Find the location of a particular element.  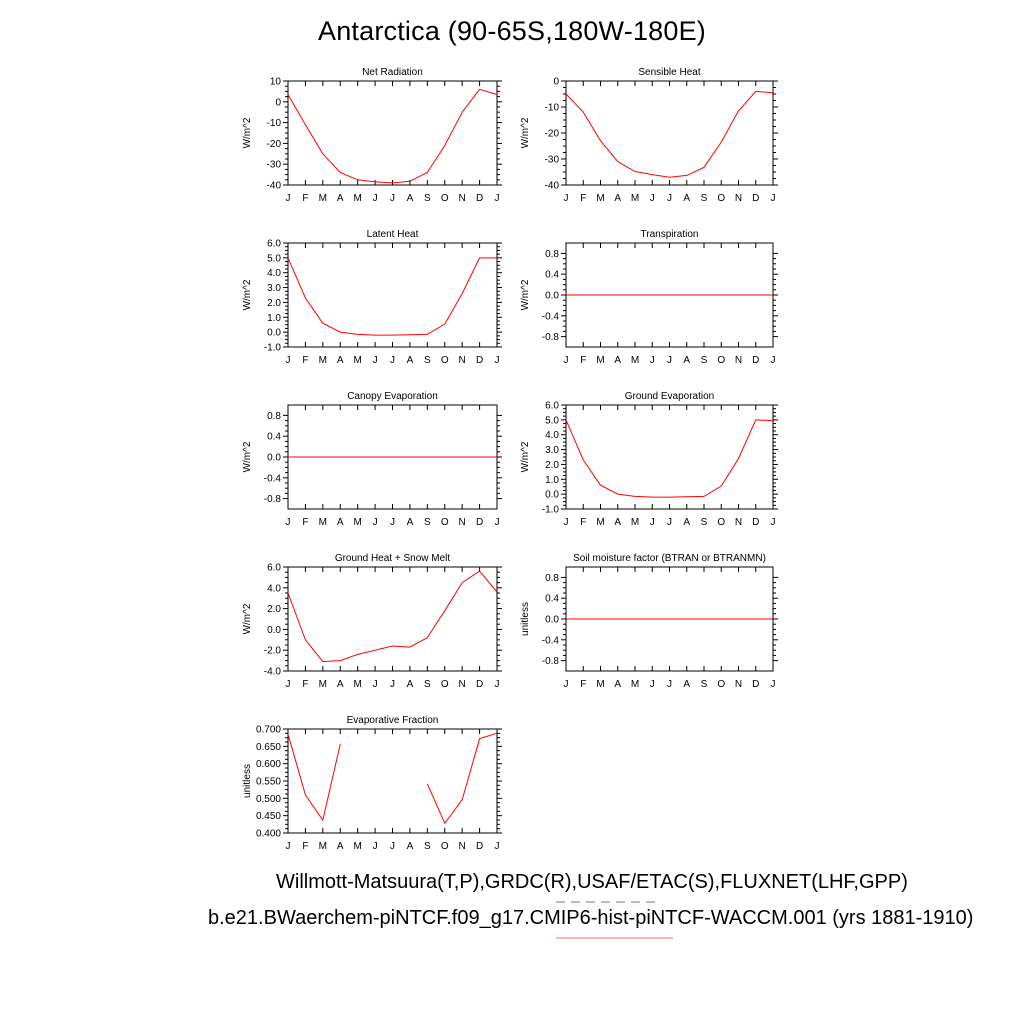

net-radiation-xtick-label: D is located at coordinates (479, 198).